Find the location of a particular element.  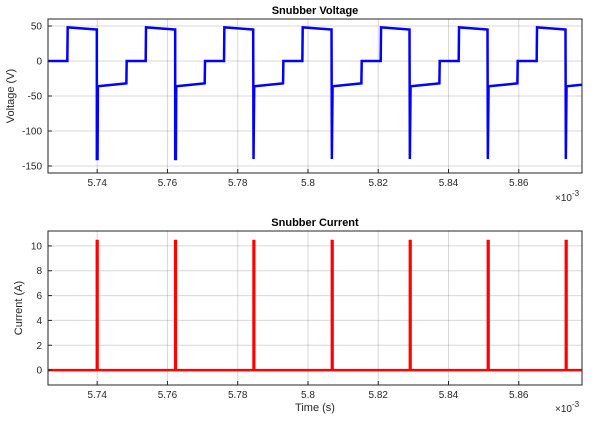

current-x-multiplier-base: ×10 is located at coordinates (563, 409).